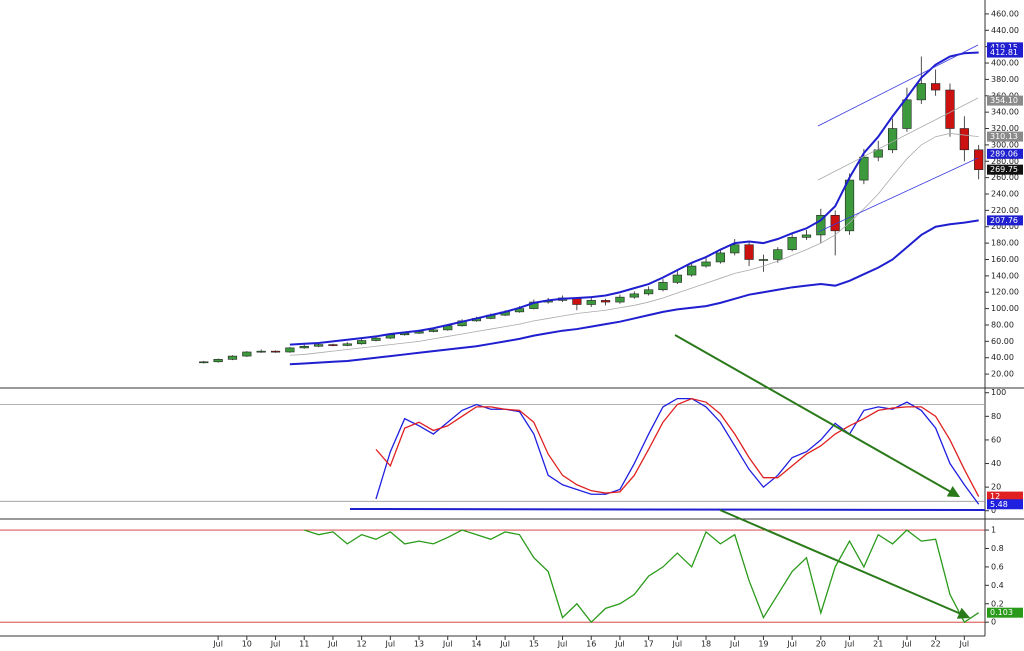 The image size is (1024, 651). I want to click on value-tag-label: 5.48, so click(999, 504).